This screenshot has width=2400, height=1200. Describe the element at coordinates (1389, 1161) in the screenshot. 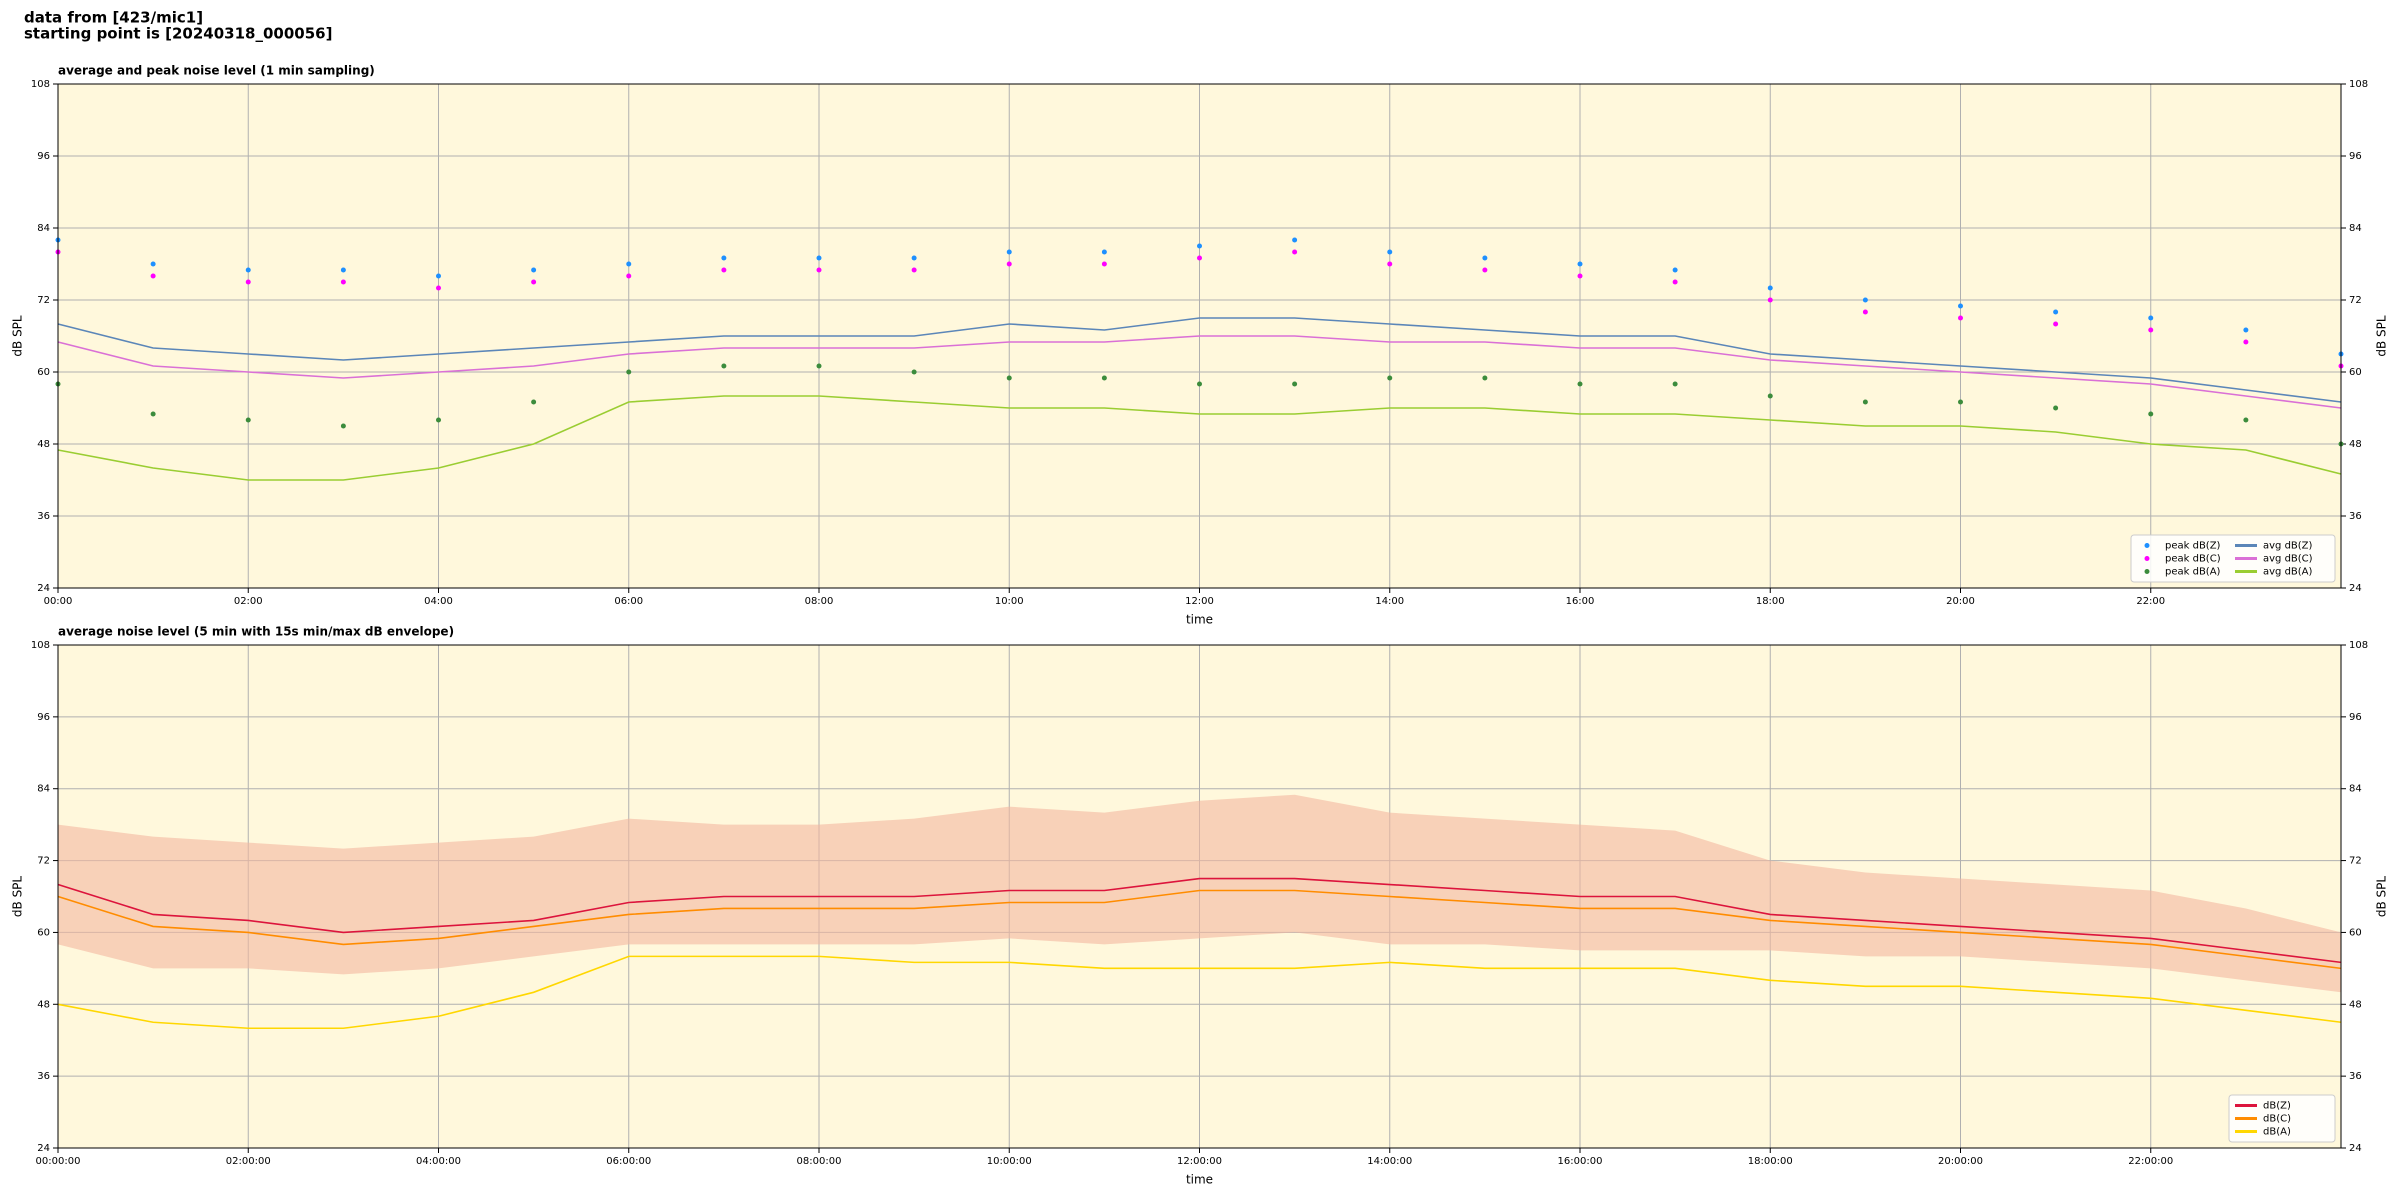

I see `x-tick-label: 14:00:00` at that location.